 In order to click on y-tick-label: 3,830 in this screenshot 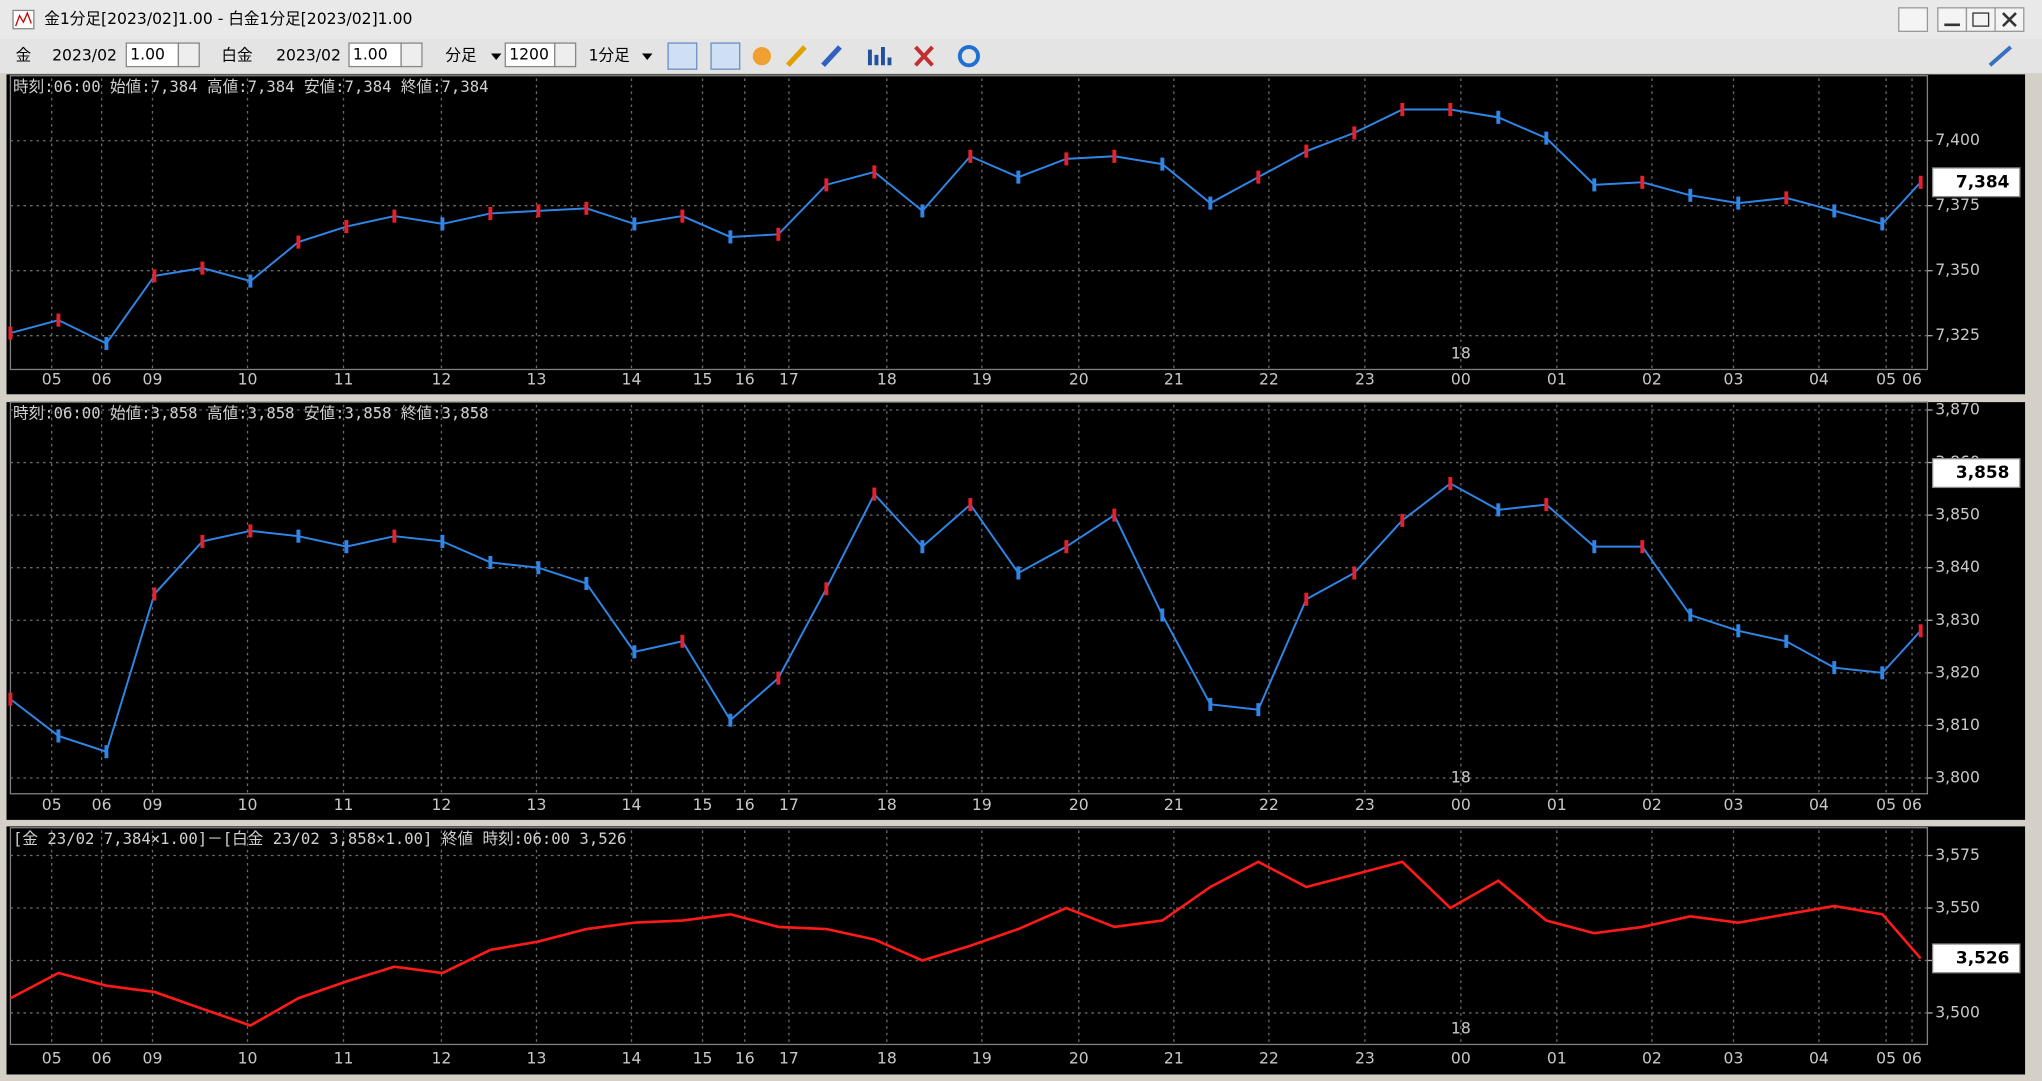, I will do `click(1957, 619)`.